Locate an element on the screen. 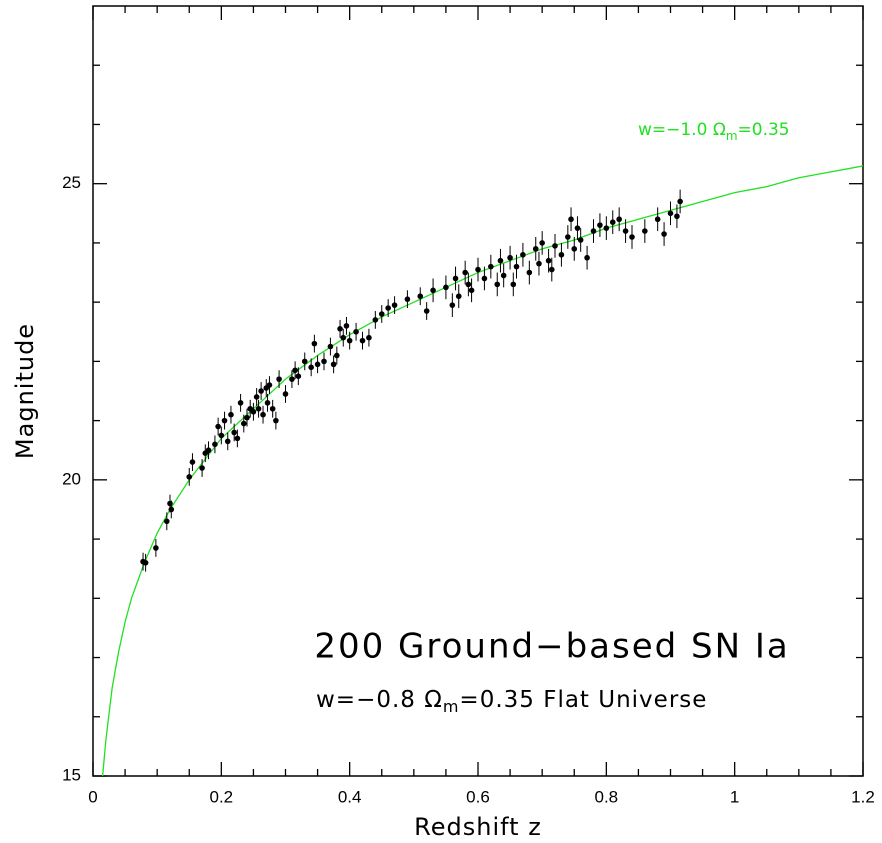 The height and width of the screenshot is (843, 882). x-tick-label: 1.2 is located at coordinates (863, 796).